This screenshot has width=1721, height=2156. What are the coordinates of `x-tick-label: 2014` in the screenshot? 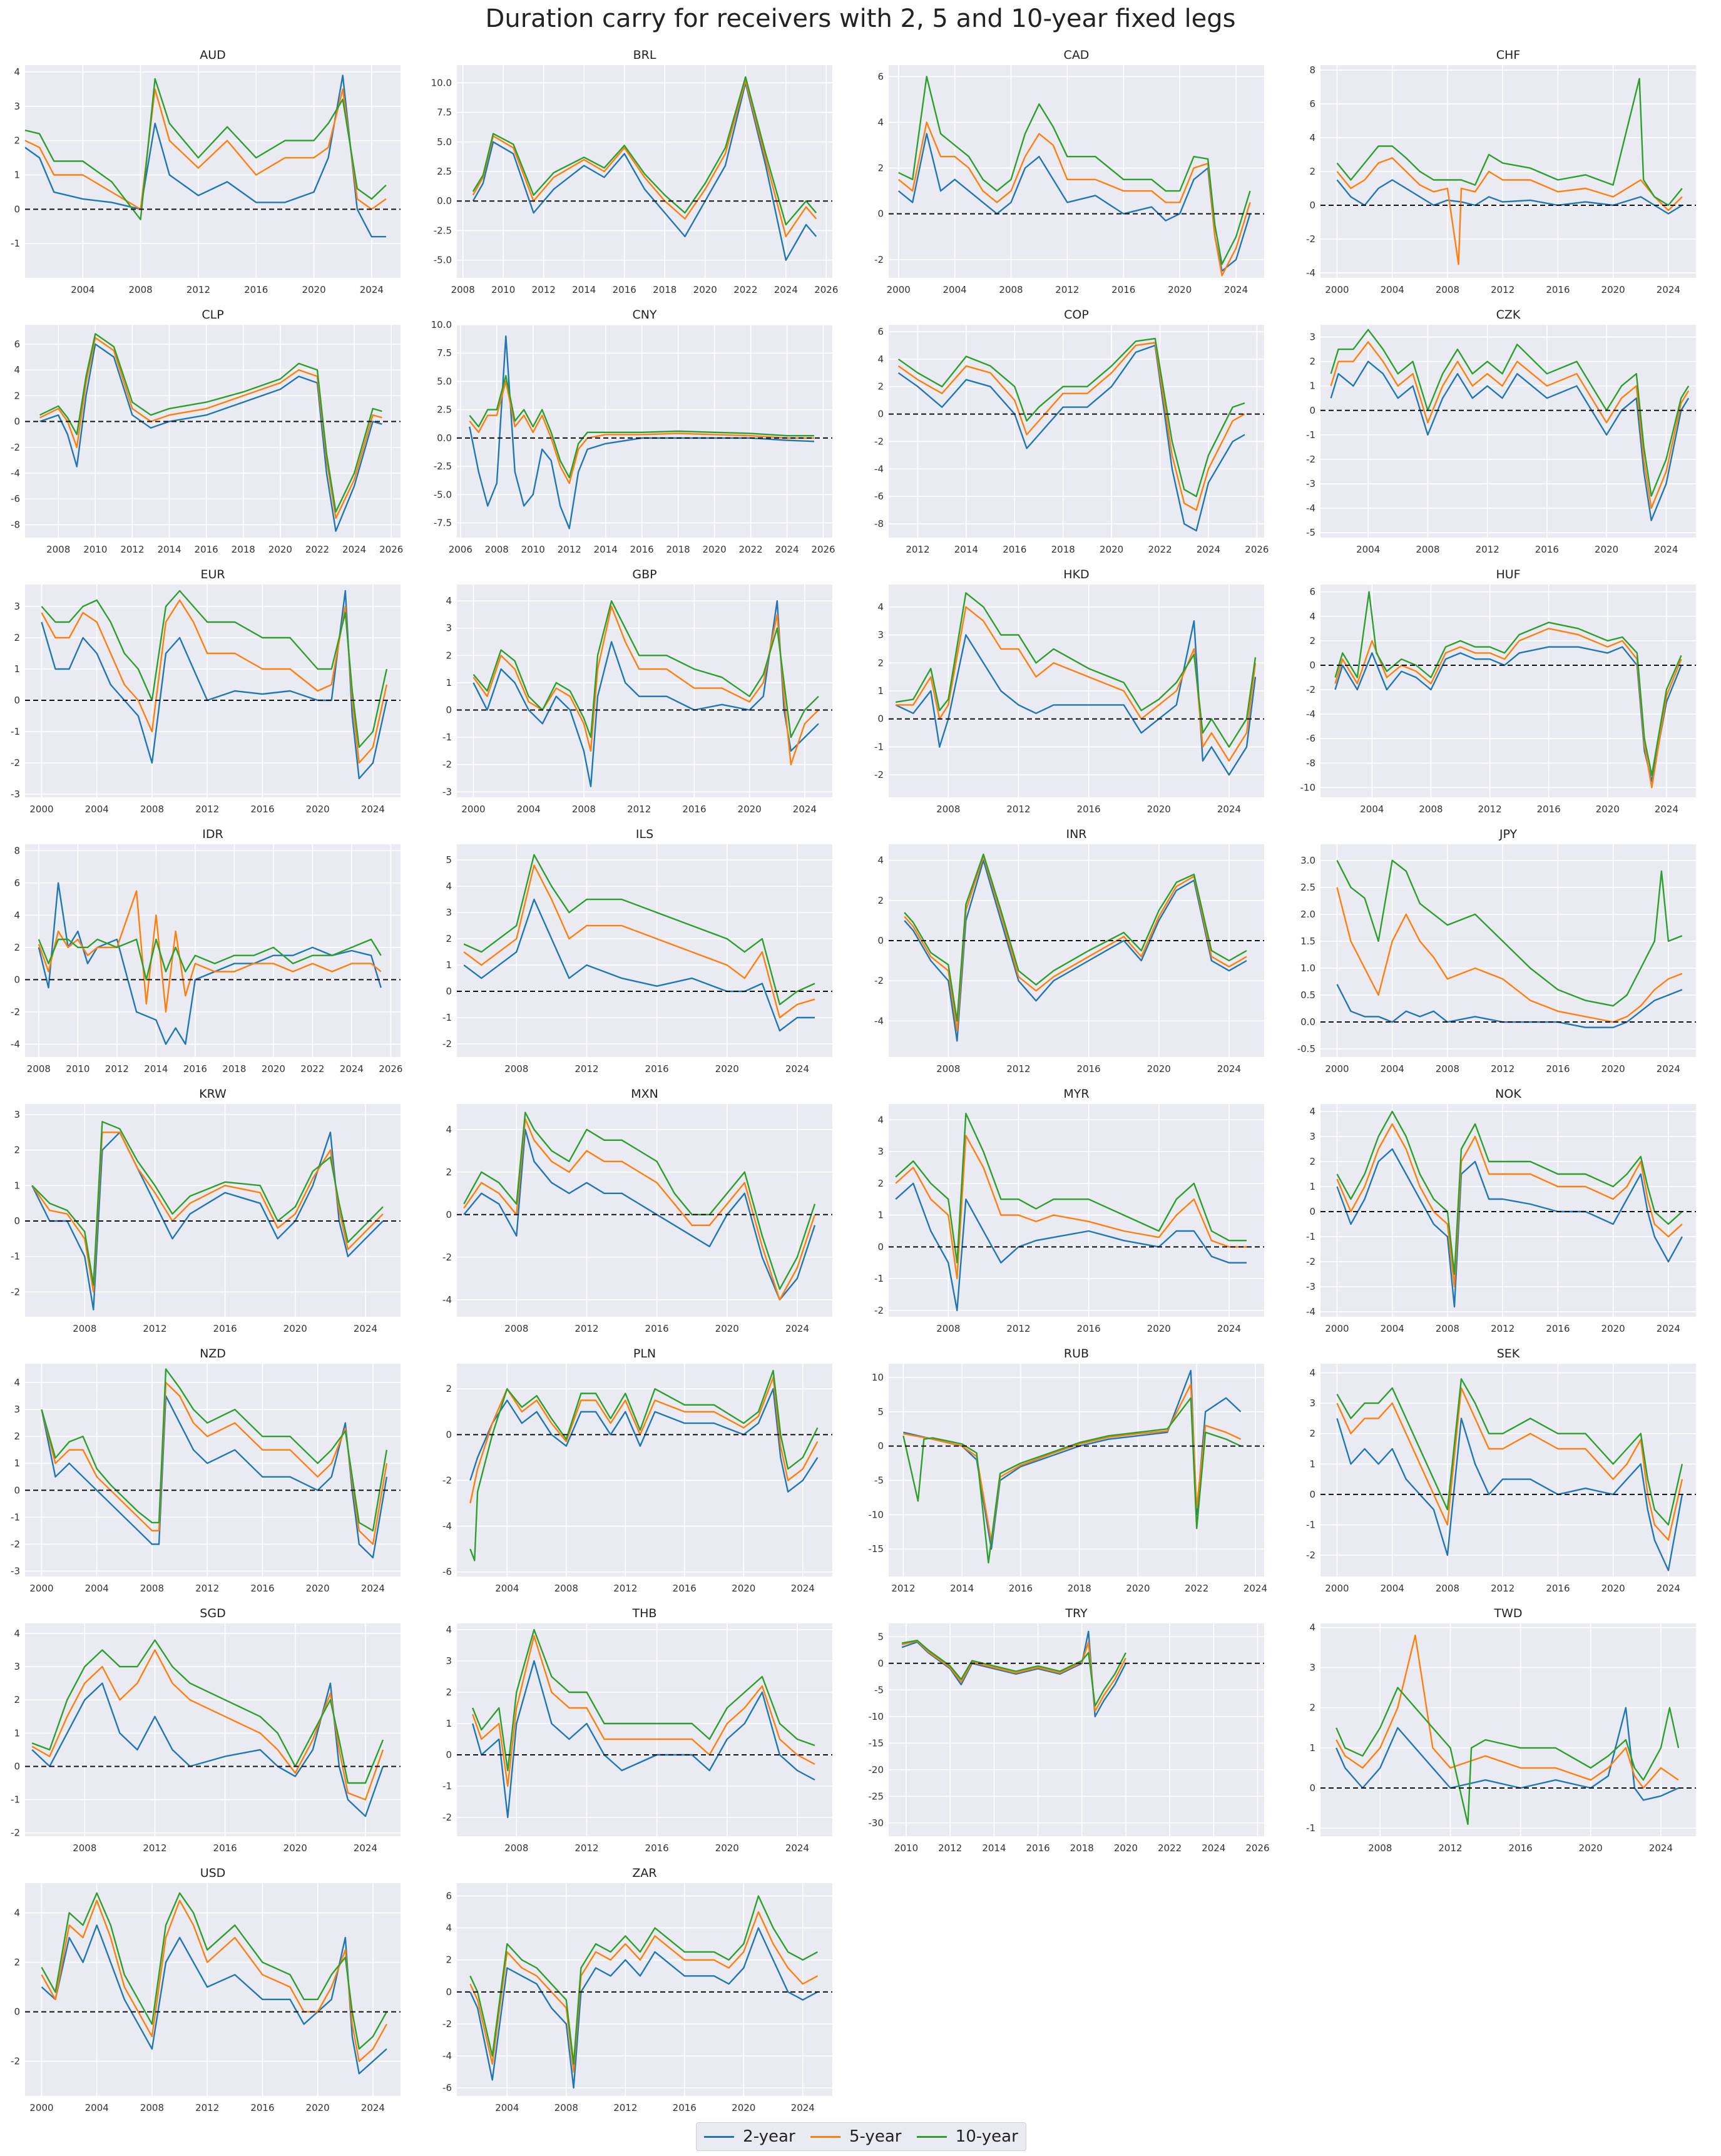 It's located at (966, 549).